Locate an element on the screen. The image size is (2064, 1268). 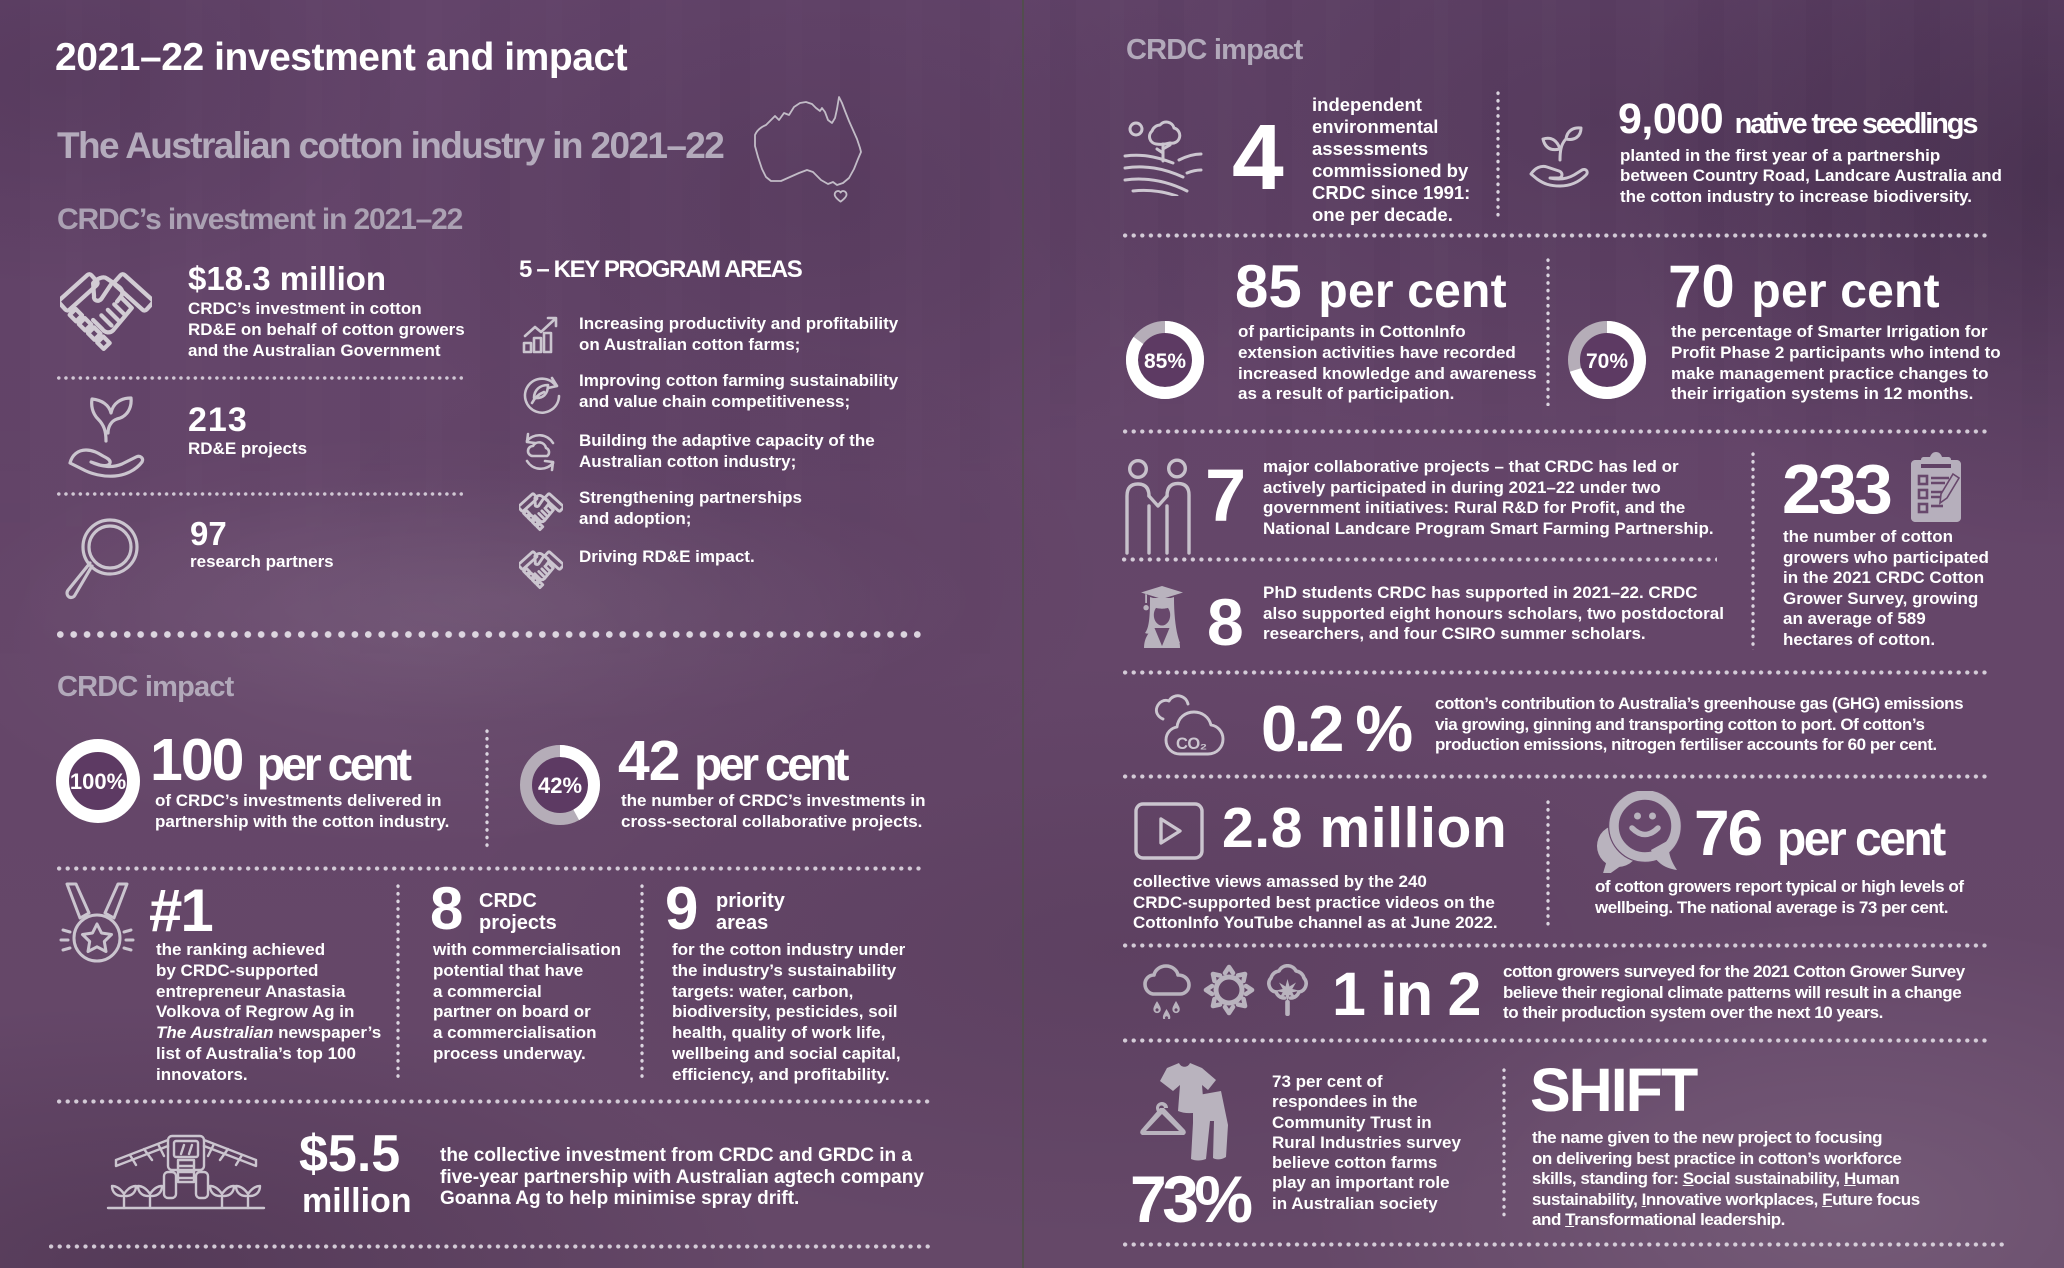
svg-text: 85% is located at coordinates (1165, 361).